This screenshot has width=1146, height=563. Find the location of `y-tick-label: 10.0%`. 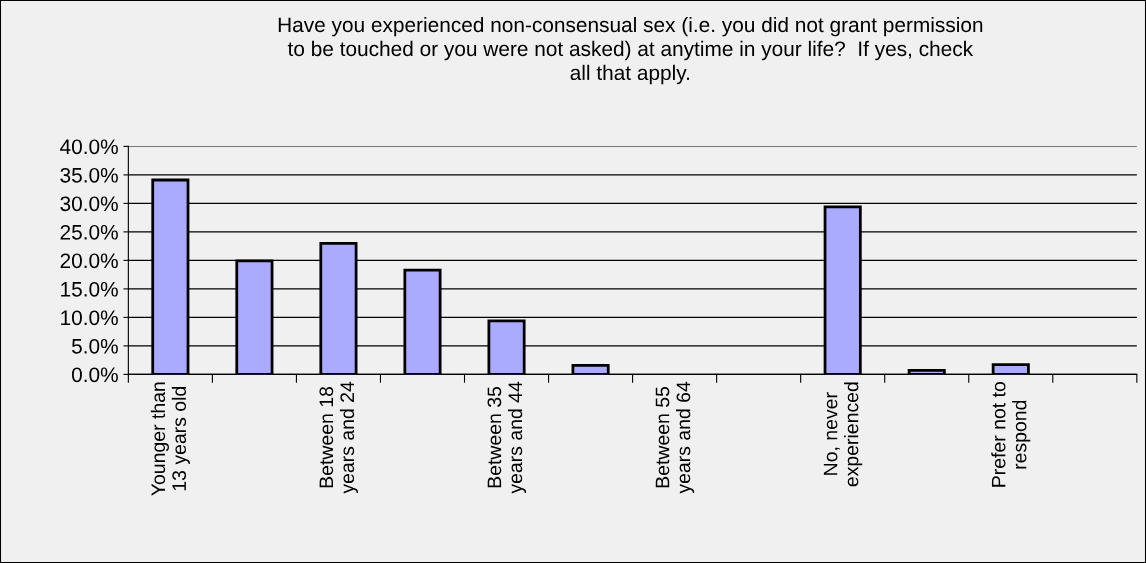

y-tick-label: 10.0% is located at coordinates (89, 318).